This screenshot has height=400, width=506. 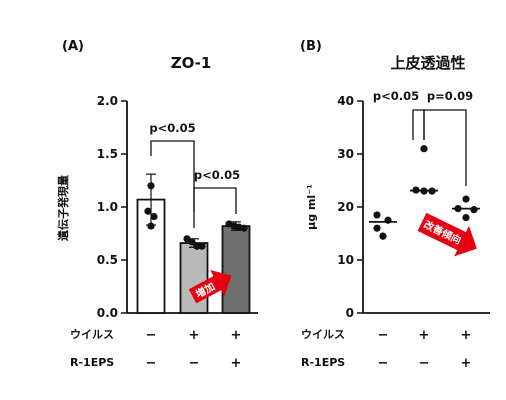 What do you see at coordinates (323, 362) in the screenshot?
I see `r1eps-label-b: R-1EPS` at bounding box center [323, 362].